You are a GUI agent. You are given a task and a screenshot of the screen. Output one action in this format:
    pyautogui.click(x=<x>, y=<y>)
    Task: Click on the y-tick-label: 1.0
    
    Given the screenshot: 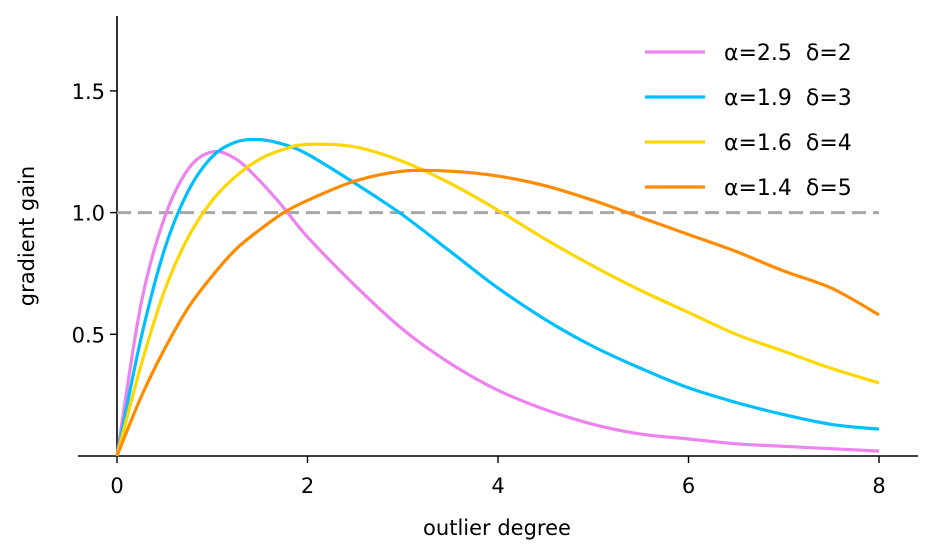 What is the action you would take?
    pyautogui.click(x=88, y=214)
    